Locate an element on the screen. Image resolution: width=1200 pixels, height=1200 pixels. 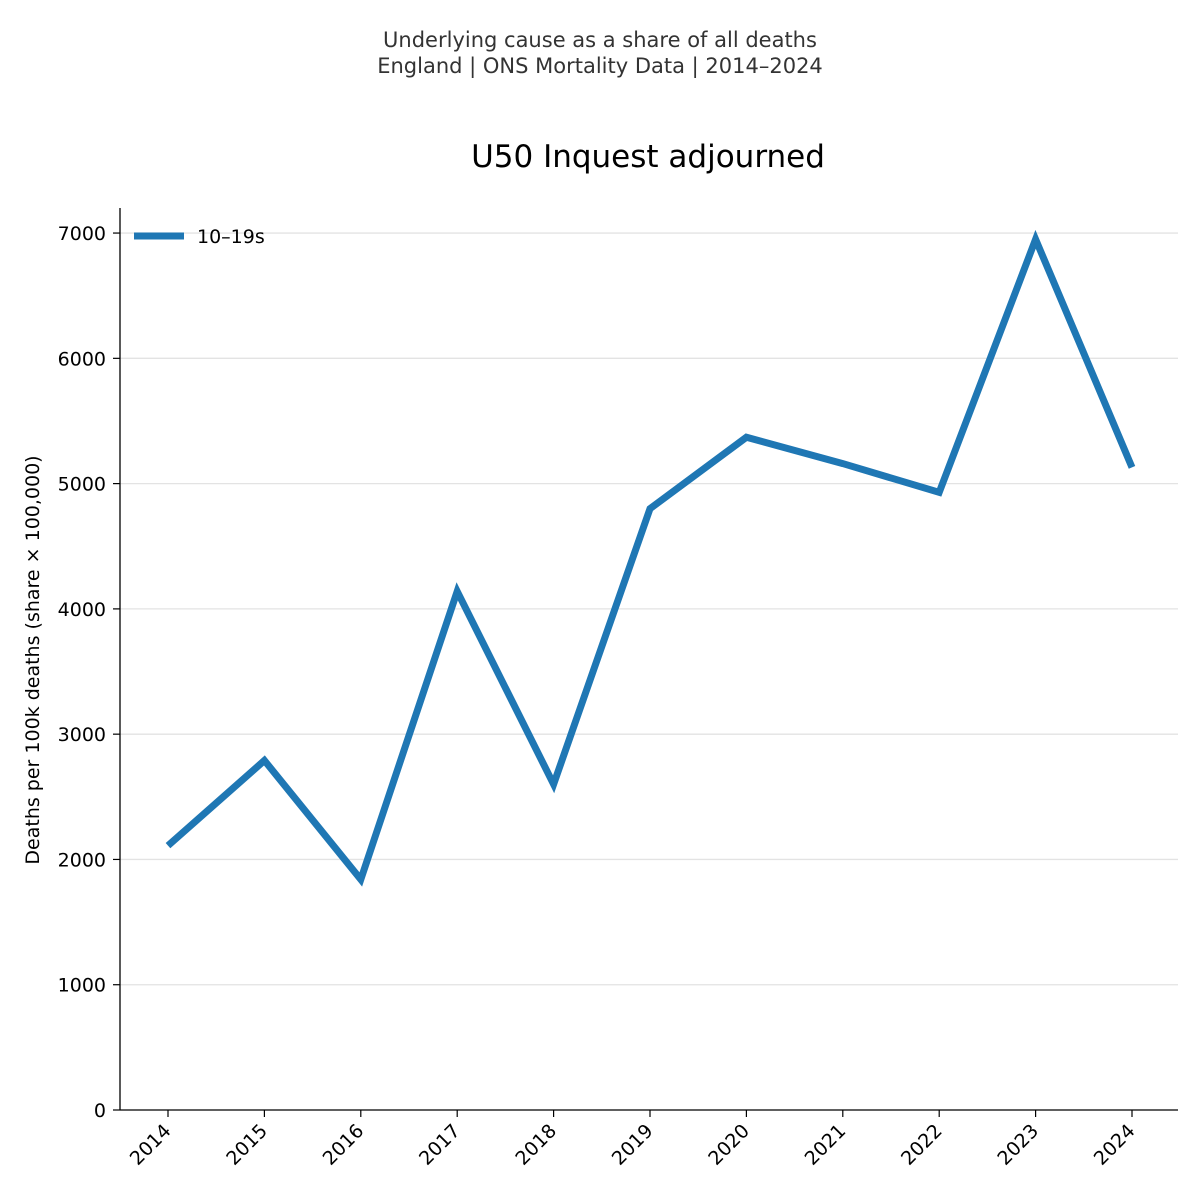
x-tick-label: 2020 is located at coordinates (729, 1145).